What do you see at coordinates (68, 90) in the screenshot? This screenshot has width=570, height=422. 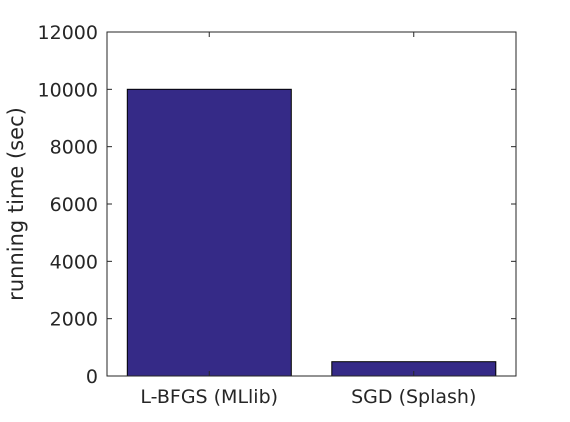 I see `y-tick-label: 10000` at bounding box center [68, 90].